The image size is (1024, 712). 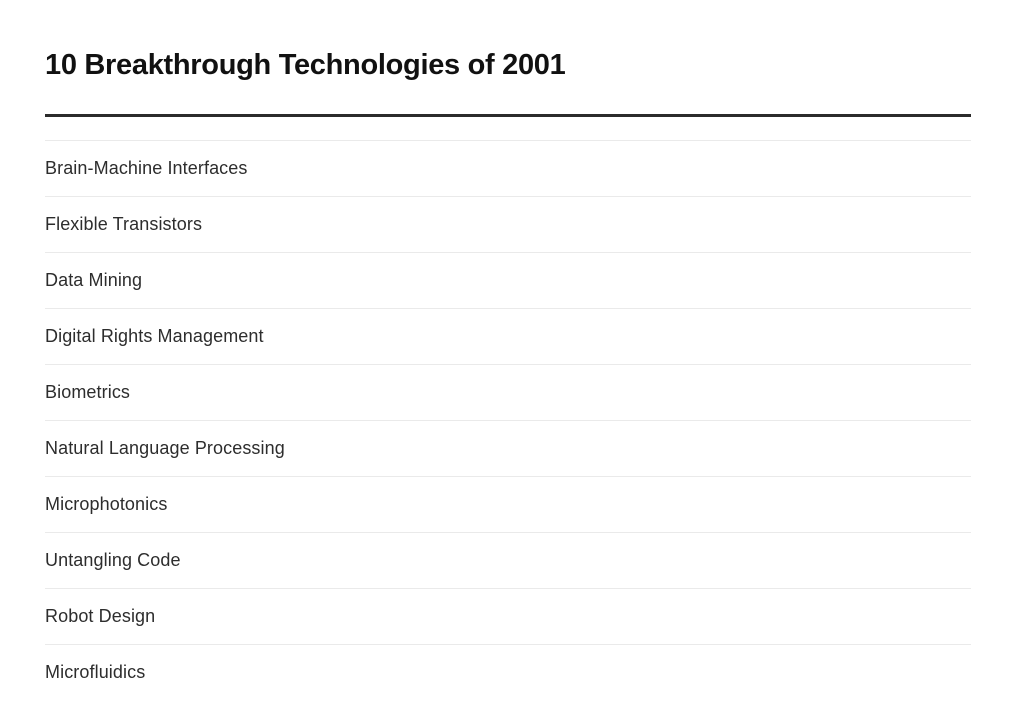 I want to click on list-item-label: Data Mining, so click(x=94, y=280).